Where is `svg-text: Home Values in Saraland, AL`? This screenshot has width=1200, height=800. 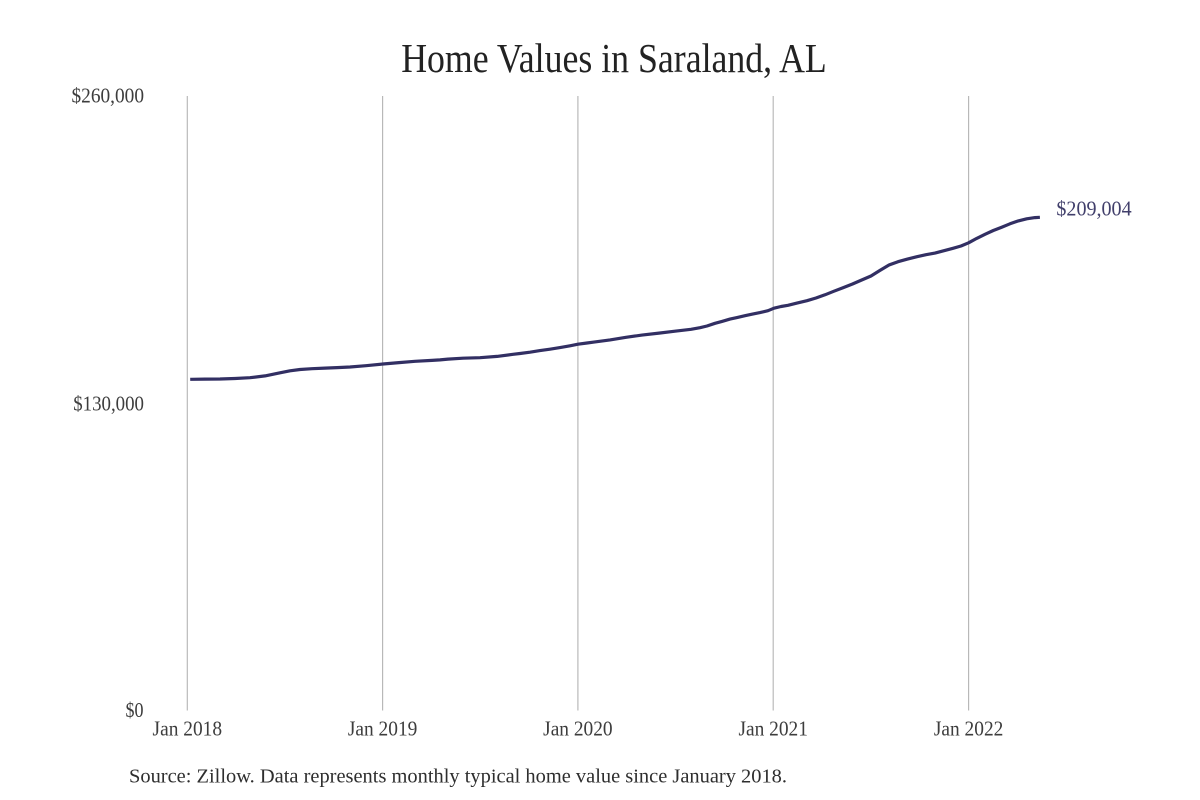 svg-text: Home Values in Saraland, AL is located at coordinates (614, 58).